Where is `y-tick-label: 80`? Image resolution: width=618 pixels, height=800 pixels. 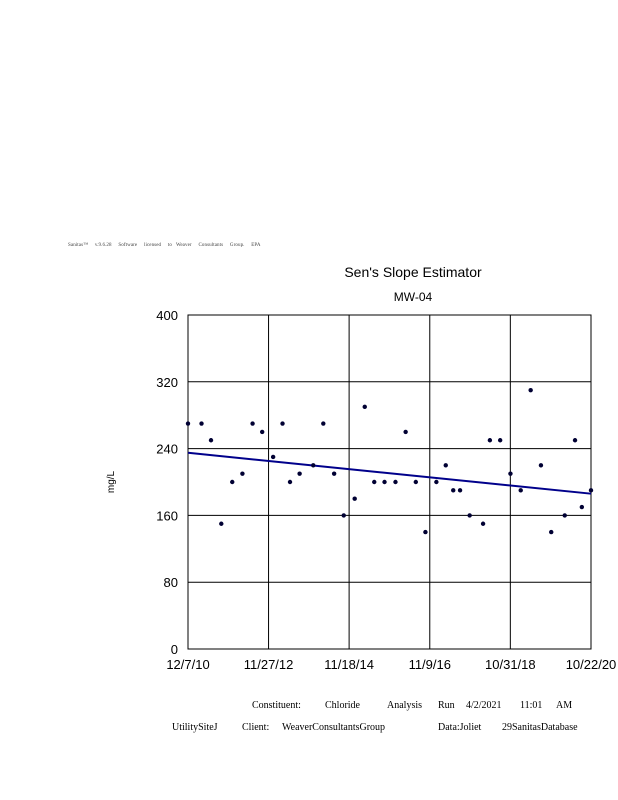 y-tick-label: 80 is located at coordinates (171, 582).